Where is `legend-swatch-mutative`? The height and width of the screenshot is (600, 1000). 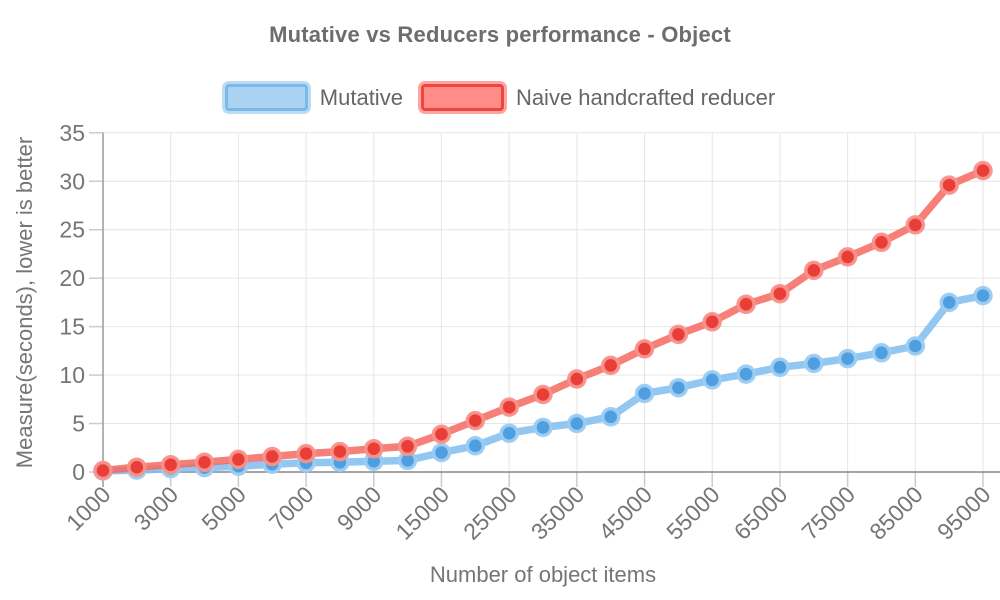
legend-swatch-mutative is located at coordinates (266, 97).